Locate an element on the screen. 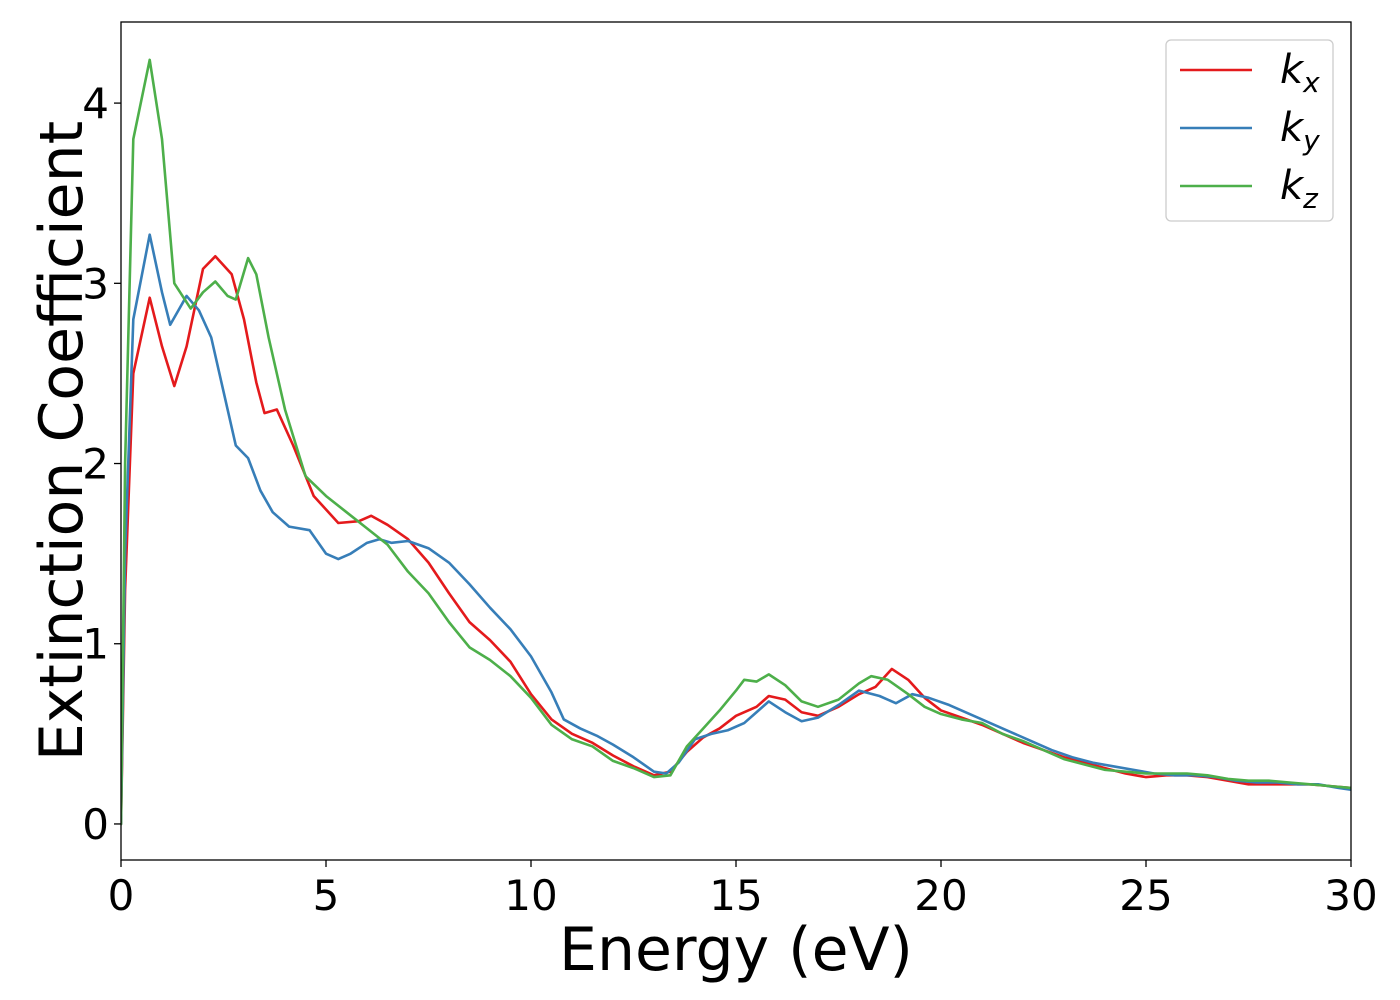 The width and height of the screenshot is (1400, 1000). y-tick-label: 1 is located at coordinates (95, 644).